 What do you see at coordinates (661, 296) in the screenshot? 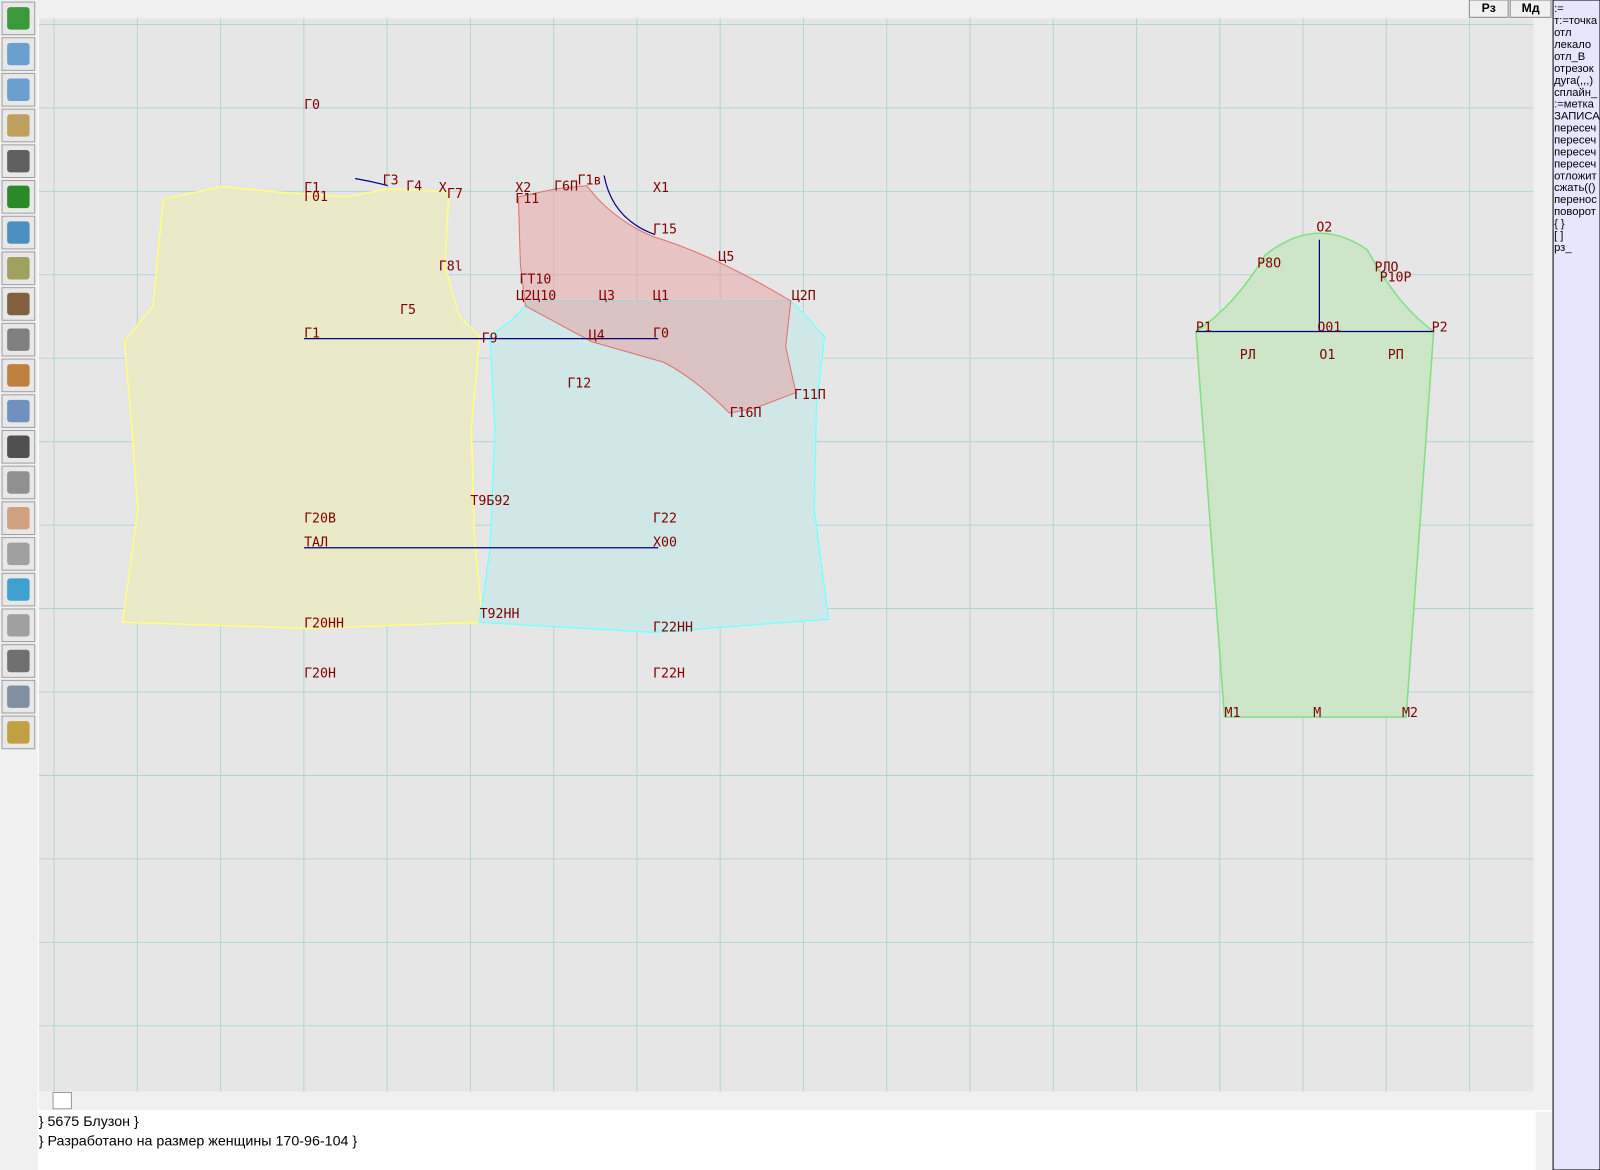
I see `point-label: Ц1` at bounding box center [661, 296].